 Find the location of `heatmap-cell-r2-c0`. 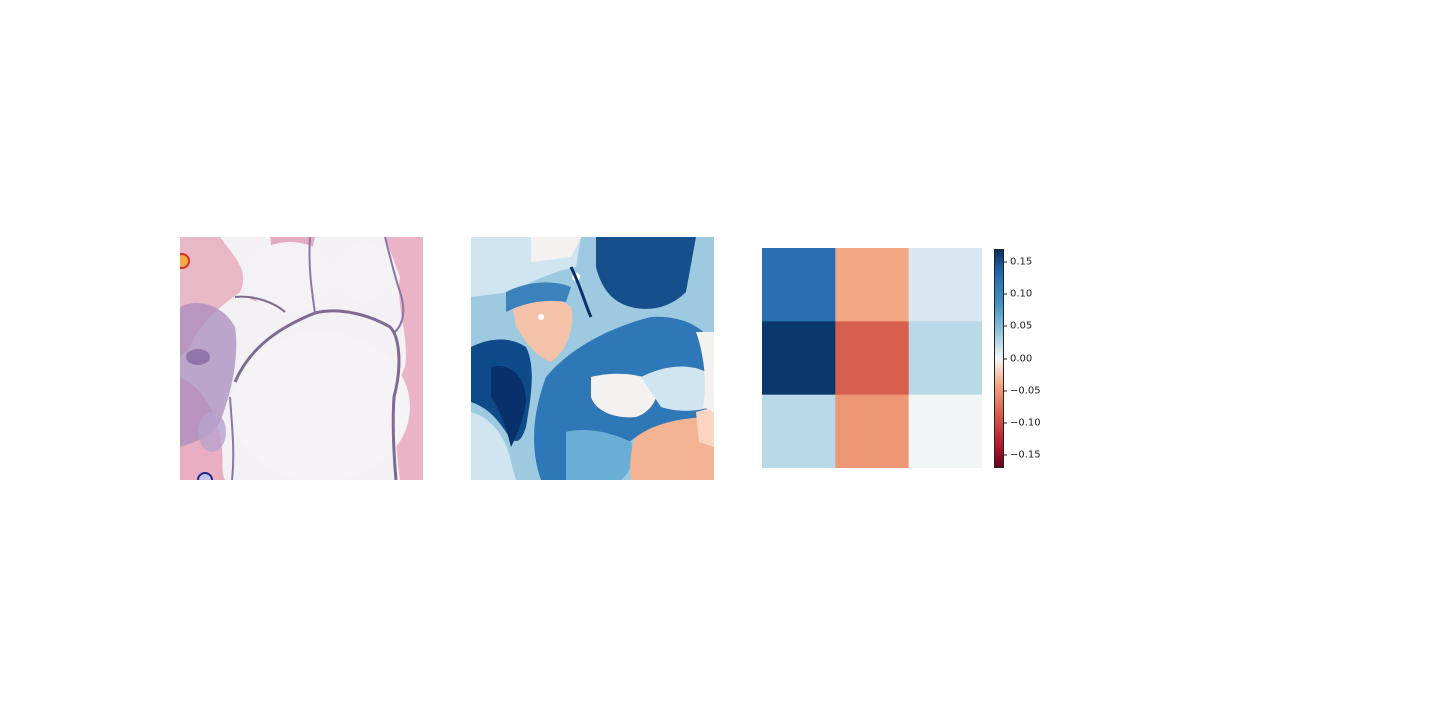

heatmap-cell-r2-c0 is located at coordinates (799, 431).